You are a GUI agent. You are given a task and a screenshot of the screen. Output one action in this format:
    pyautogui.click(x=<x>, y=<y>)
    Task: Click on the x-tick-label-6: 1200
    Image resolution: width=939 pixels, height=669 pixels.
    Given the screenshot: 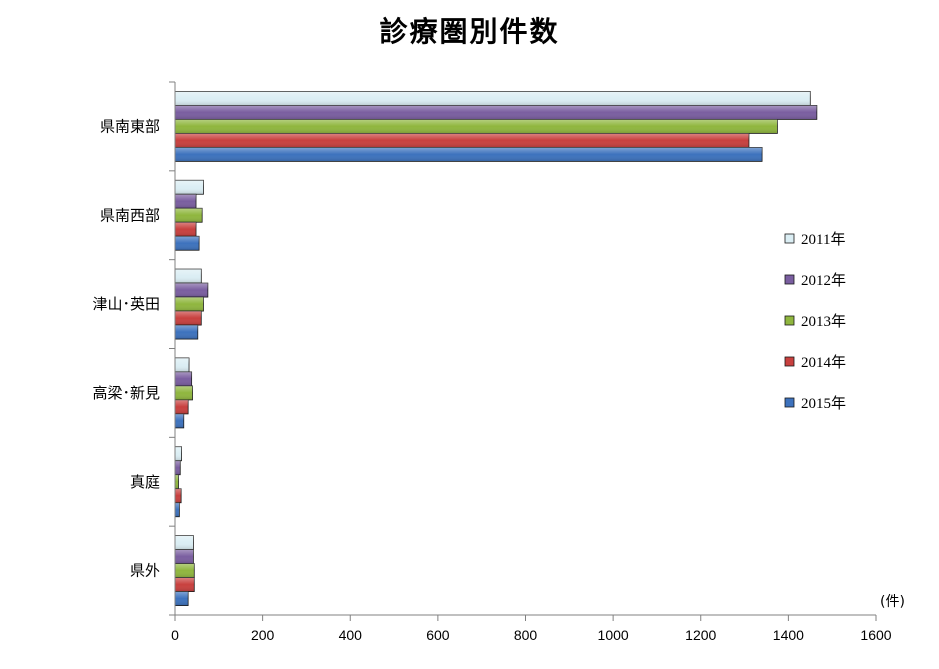 What is the action you would take?
    pyautogui.click(x=700, y=635)
    